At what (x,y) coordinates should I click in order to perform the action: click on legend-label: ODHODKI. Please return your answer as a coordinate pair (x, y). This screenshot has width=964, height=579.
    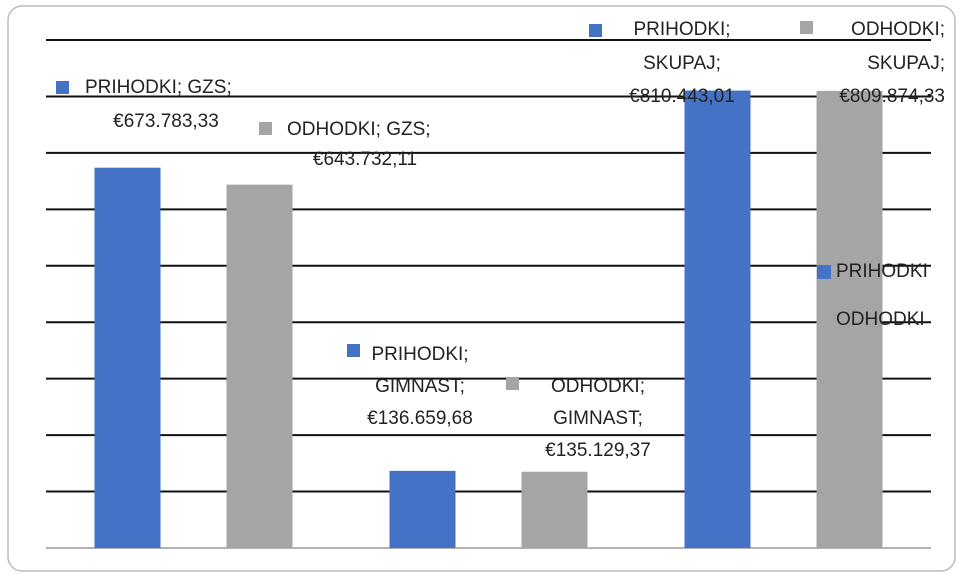
    Looking at the image, I should click on (880, 319).